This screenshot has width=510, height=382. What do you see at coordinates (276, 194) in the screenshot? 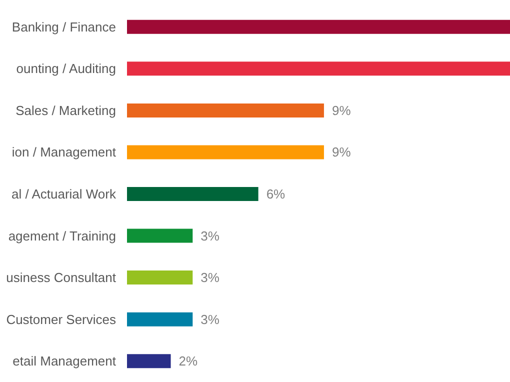
I see `data-label: 6%` at bounding box center [276, 194].